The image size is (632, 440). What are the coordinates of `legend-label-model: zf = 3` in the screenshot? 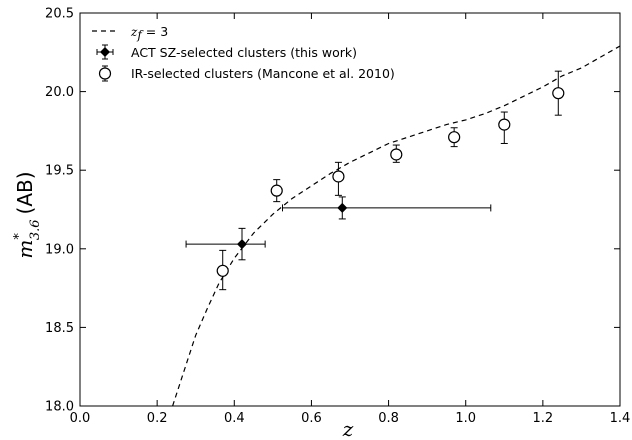 It's located at (149, 33).